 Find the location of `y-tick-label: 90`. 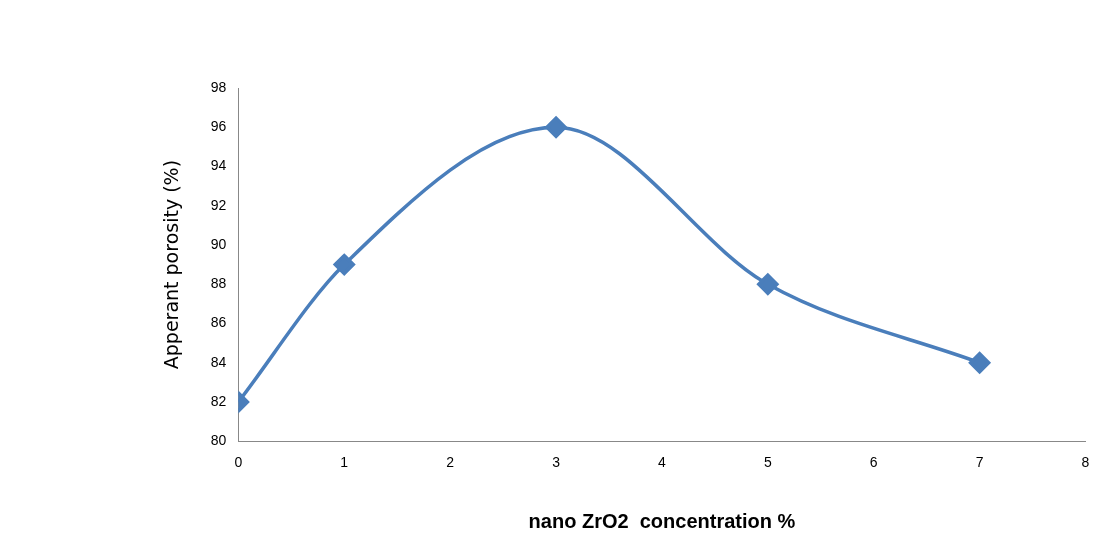

y-tick-label: 90 is located at coordinates (218, 243).